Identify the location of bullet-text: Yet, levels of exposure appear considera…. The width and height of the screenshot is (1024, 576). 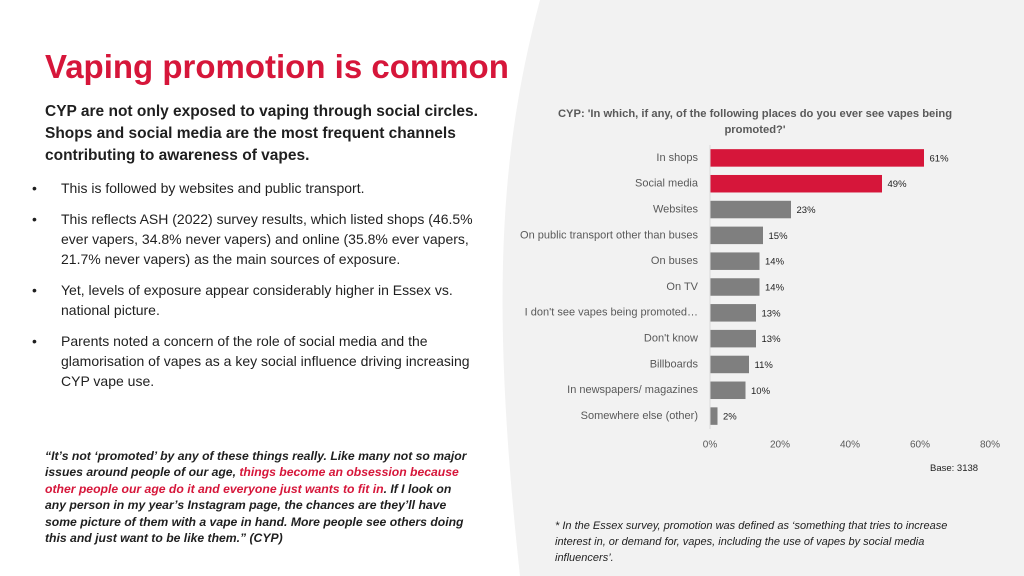
(257, 300).